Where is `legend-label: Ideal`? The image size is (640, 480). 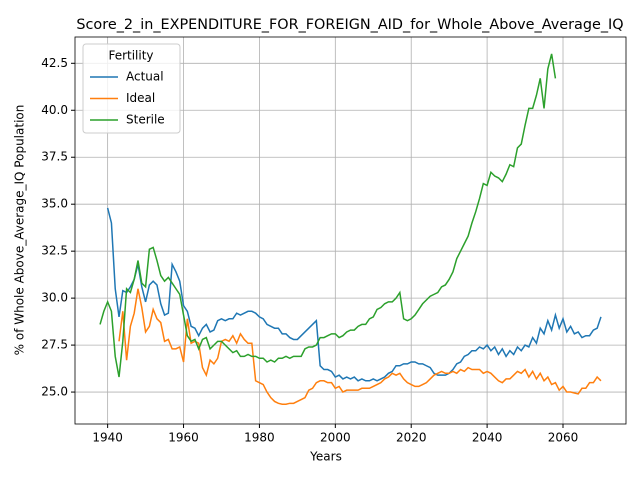
legend-label: Ideal is located at coordinates (140, 98).